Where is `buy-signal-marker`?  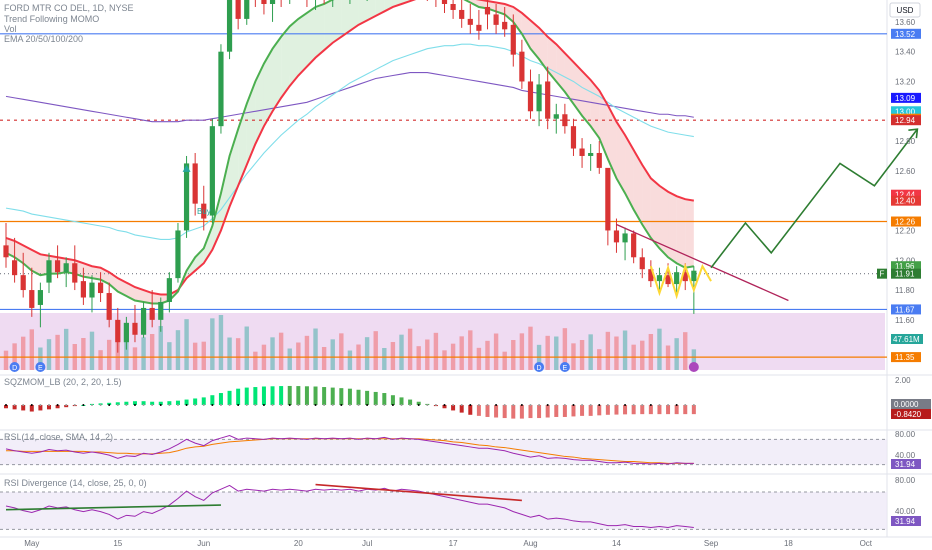 buy-signal-marker is located at coordinates (186, 168).